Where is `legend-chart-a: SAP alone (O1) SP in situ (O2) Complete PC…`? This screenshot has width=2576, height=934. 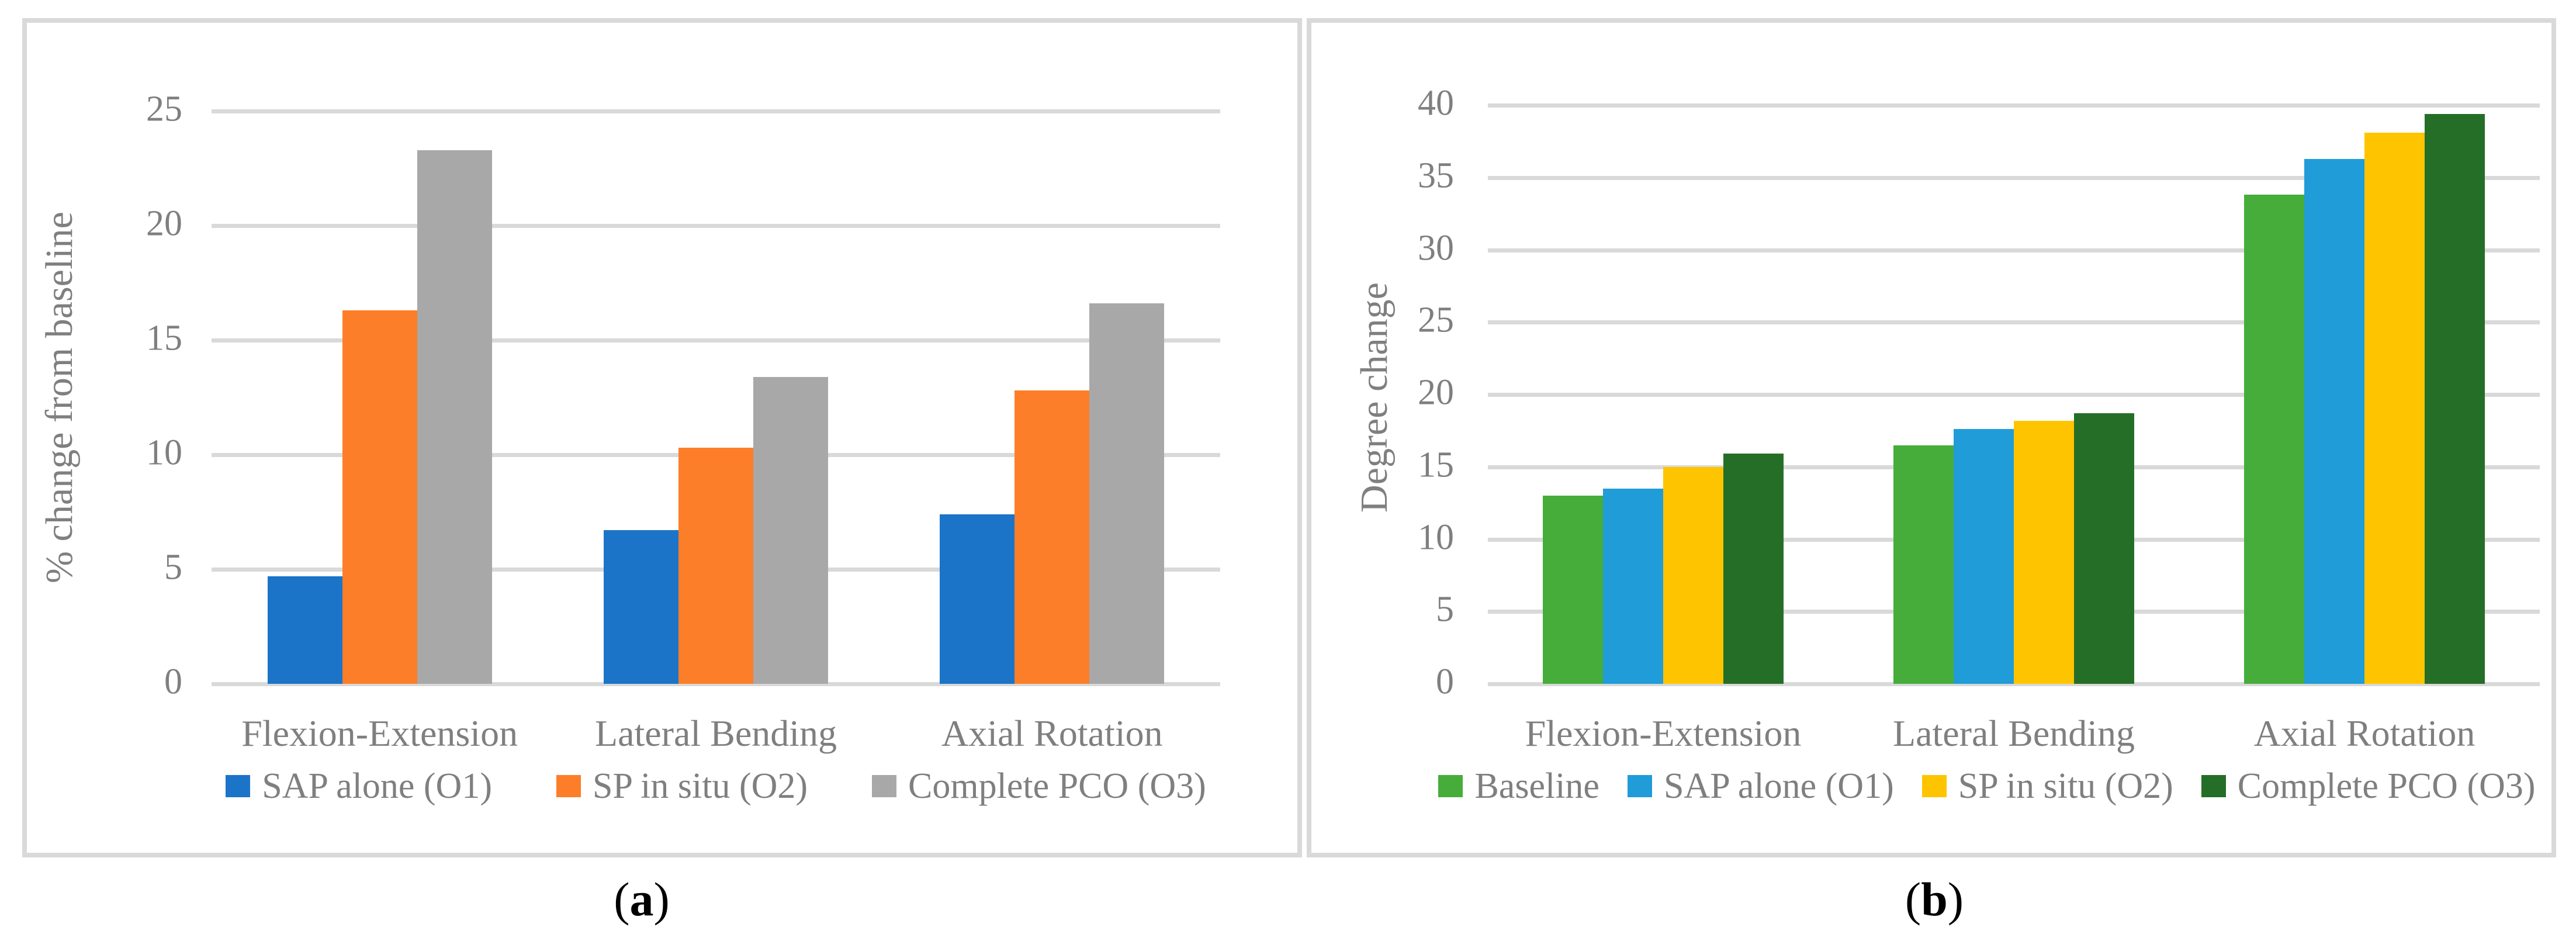 legend-chart-a: SAP alone (O1) SP in situ (O2) Complete PC… is located at coordinates (716, 787).